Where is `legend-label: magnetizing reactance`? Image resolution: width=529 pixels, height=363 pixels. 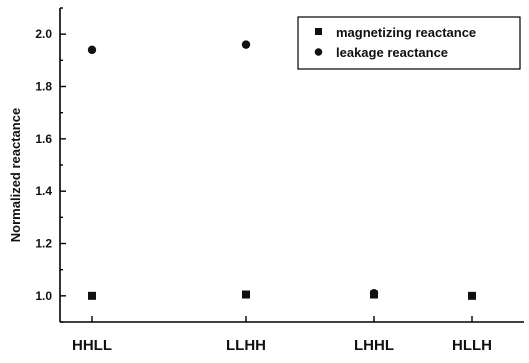
legend-label: magnetizing reactance is located at coordinates (406, 32).